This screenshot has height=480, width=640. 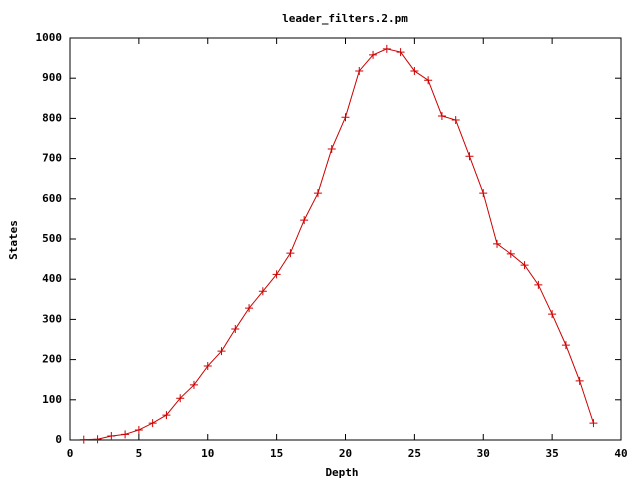 What do you see at coordinates (207, 453) in the screenshot?
I see `x-tick-label: 10` at bounding box center [207, 453].